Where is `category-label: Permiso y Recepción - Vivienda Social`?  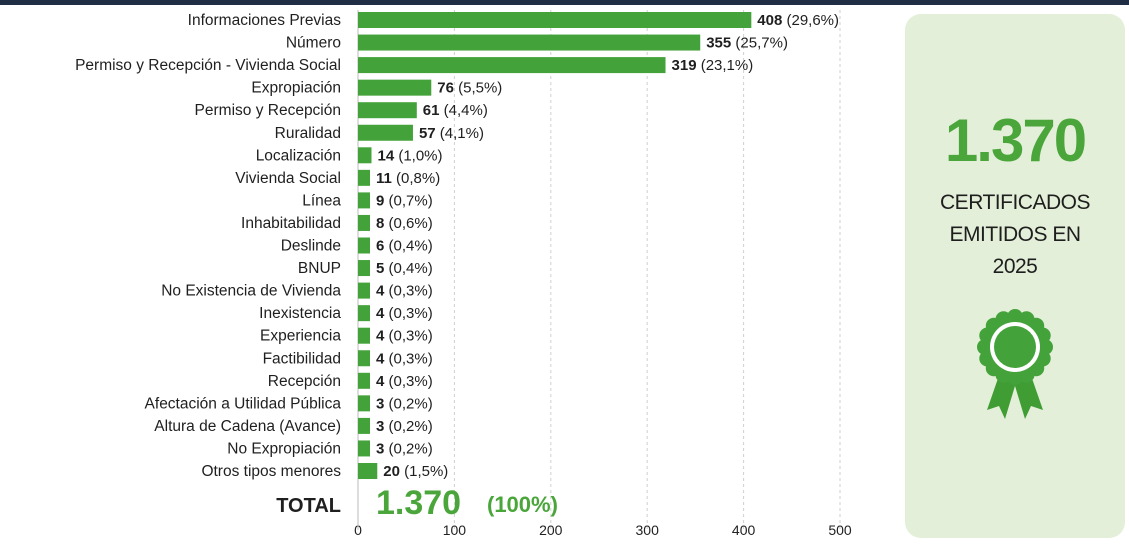
category-label: Permiso y Recepción - Vivienda Social is located at coordinates (208, 65).